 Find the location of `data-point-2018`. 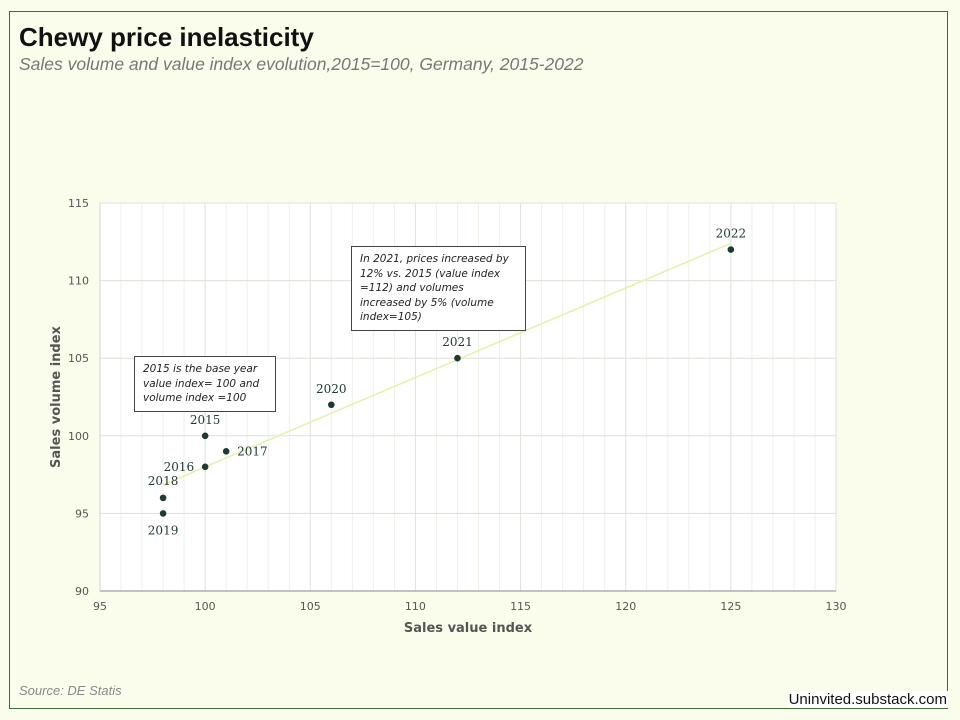

data-point-2018 is located at coordinates (163, 498).